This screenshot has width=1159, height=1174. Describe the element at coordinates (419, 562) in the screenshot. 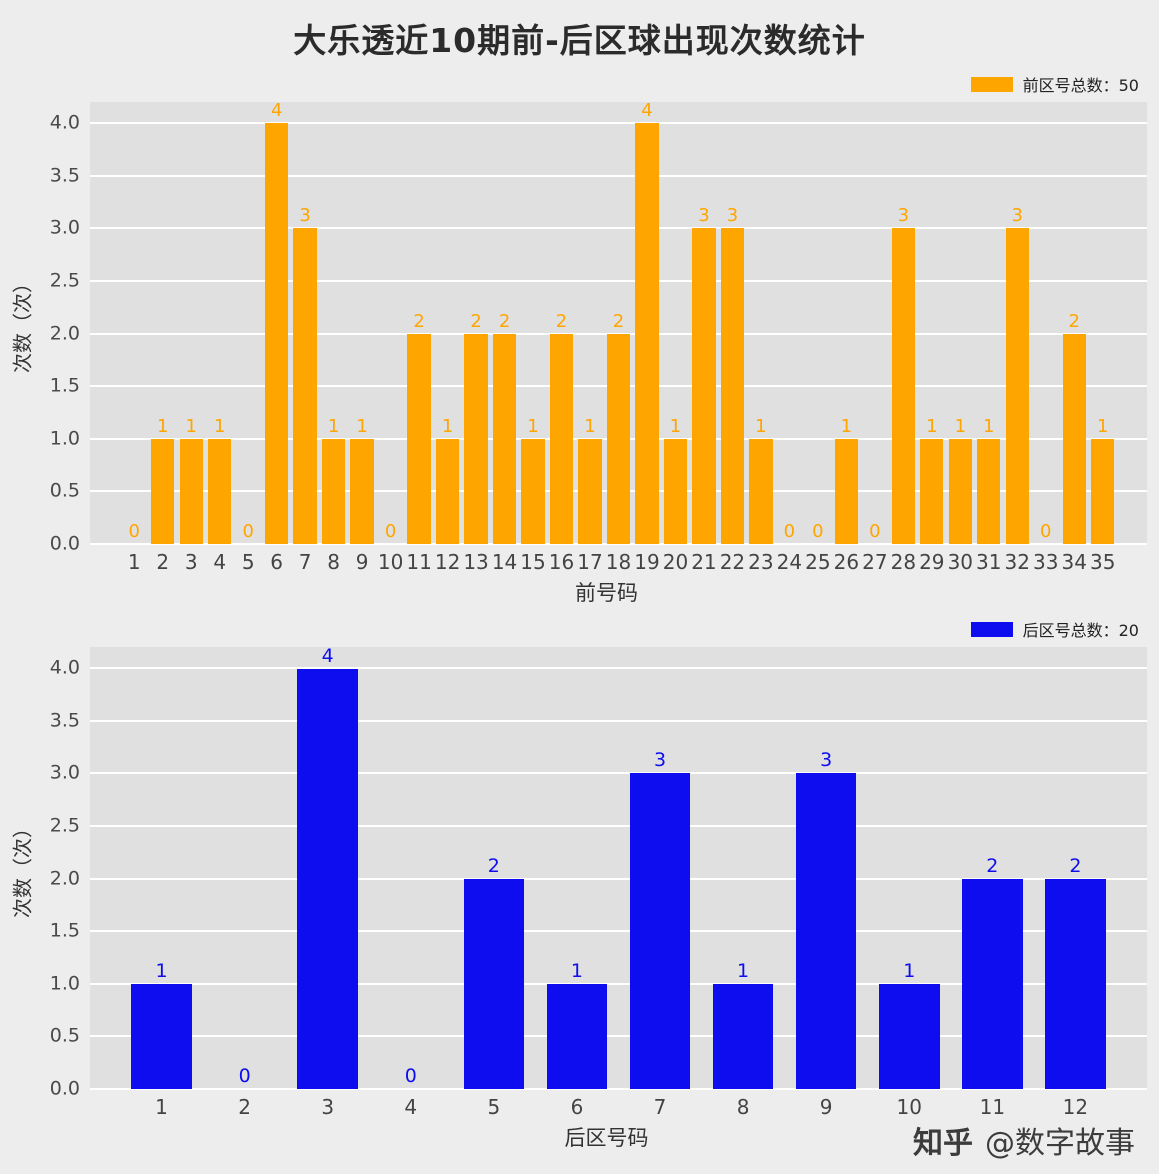

I see `x-tick-label: 11` at that location.